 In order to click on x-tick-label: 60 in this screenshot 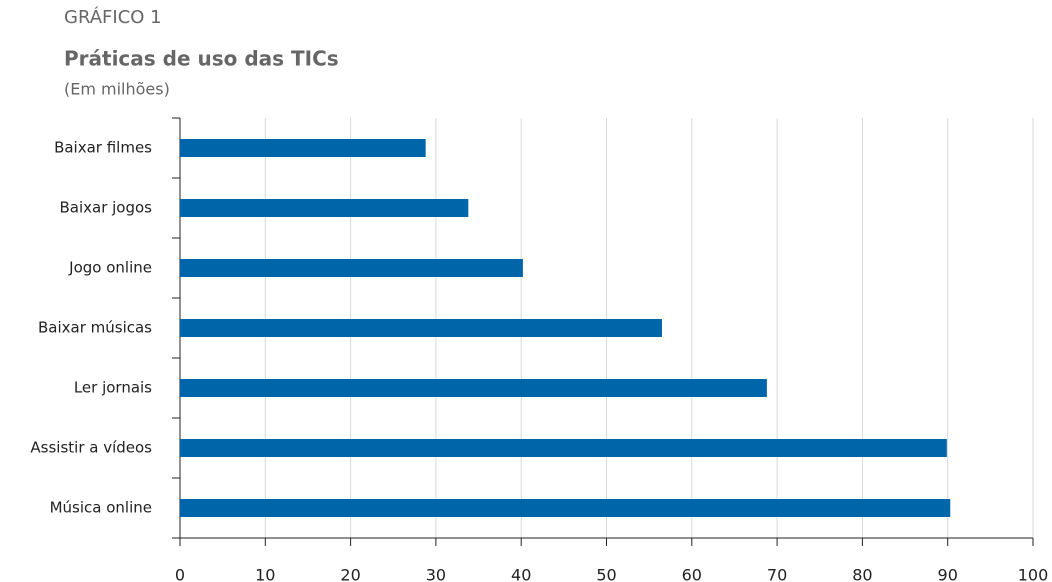, I will do `click(692, 574)`.